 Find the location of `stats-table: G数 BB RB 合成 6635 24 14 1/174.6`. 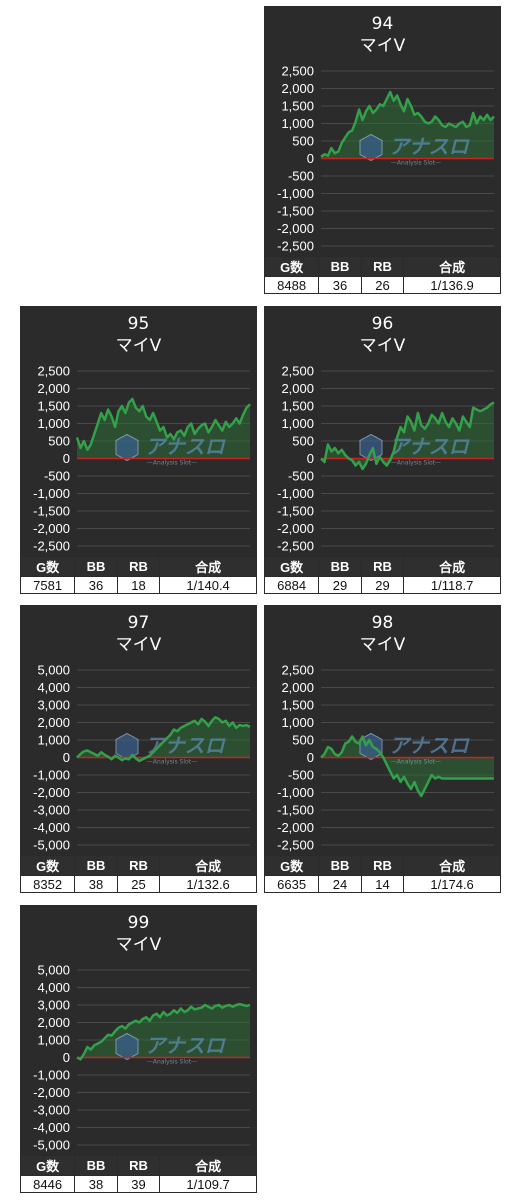

stats-table: G数 BB RB 合成 6635 24 14 1/174.6 is located at coordinates (382, 874).